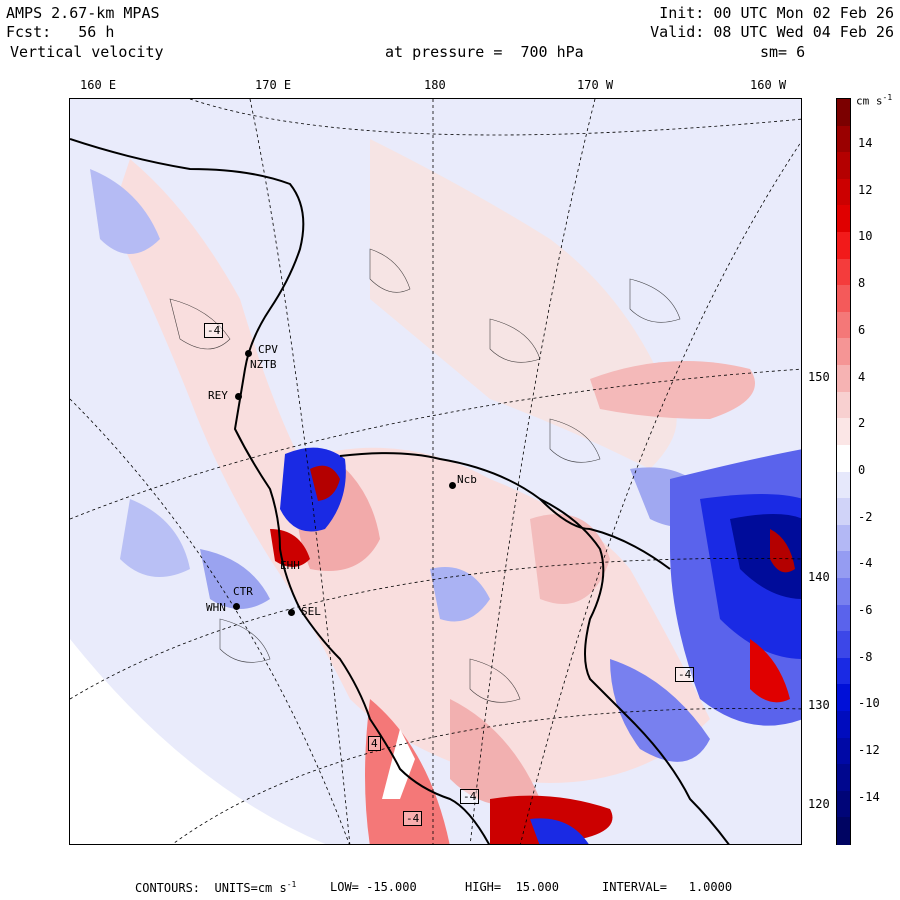 This screenshot has height=900, width=900. Describe the element at coordinates (865, 189) in the screenshot. I see `colorbar-tick-label: 12` at that location.